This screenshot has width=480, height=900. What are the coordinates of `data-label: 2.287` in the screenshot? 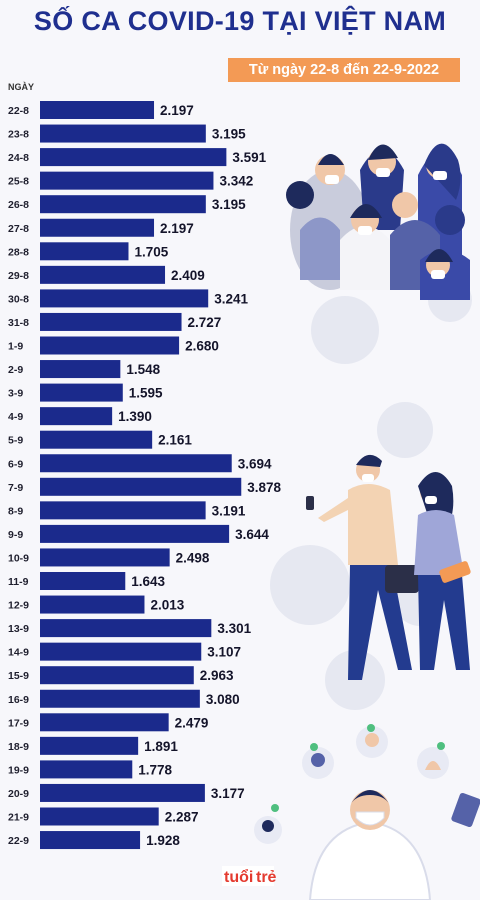 It's located at (182, 817).